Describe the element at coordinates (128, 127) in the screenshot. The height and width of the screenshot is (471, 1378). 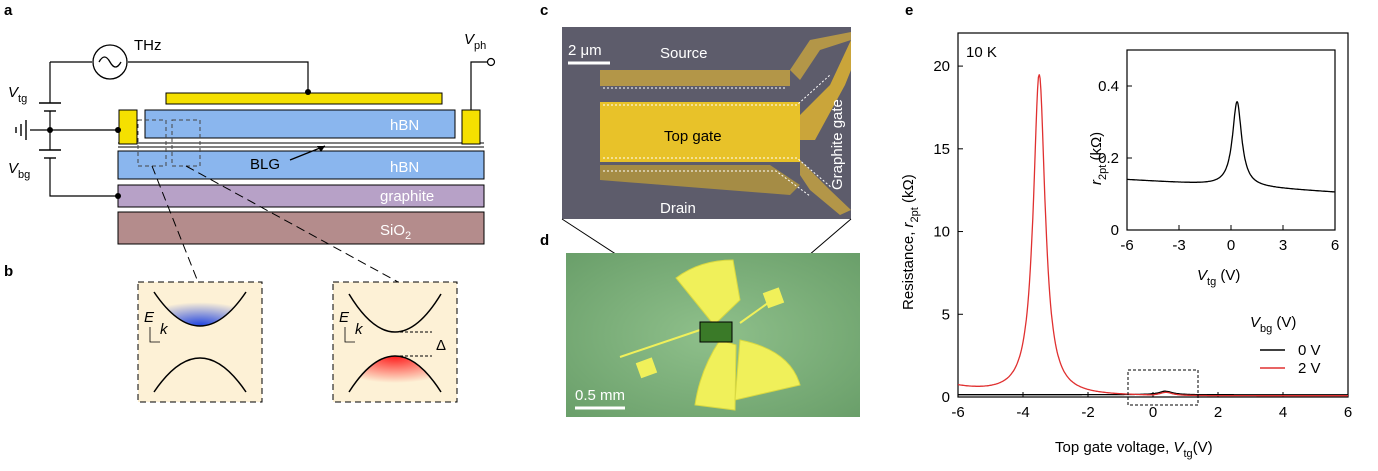
I see `left-contact` at that location.